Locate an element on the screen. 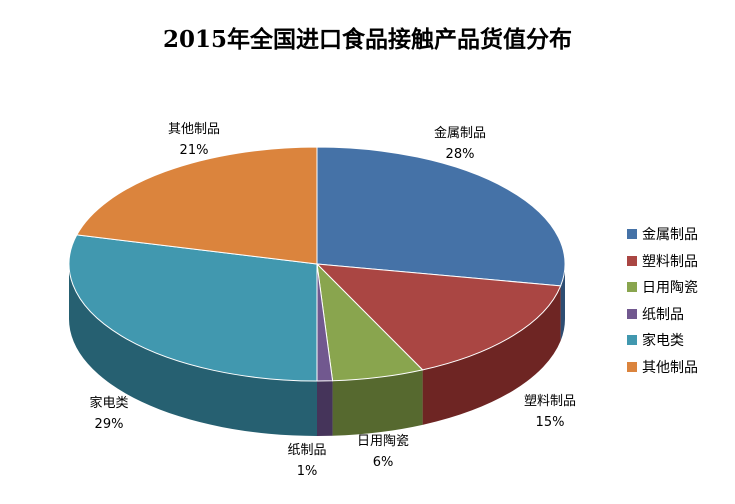  slice-label-2: 日用陶瓷 is located at coordinates (383, 441).